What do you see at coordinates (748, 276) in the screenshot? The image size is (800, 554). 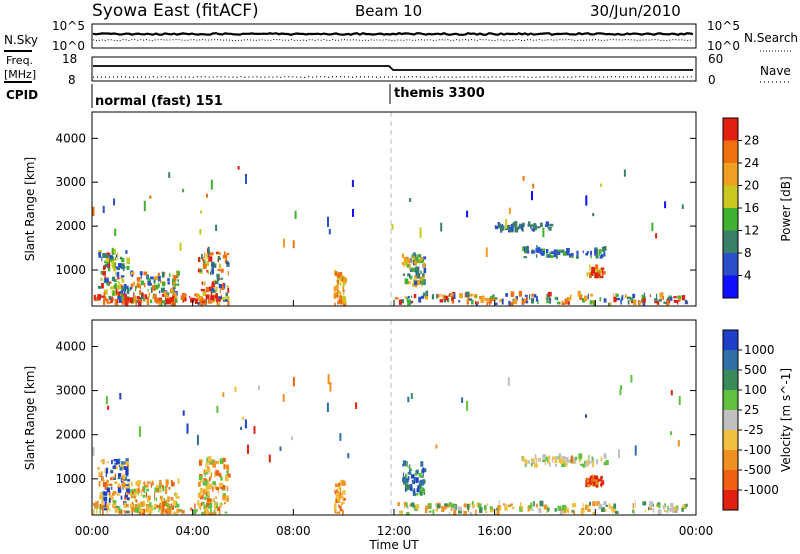 I see `colorbar-tick-label: 4` at bounding box center [748, 276].